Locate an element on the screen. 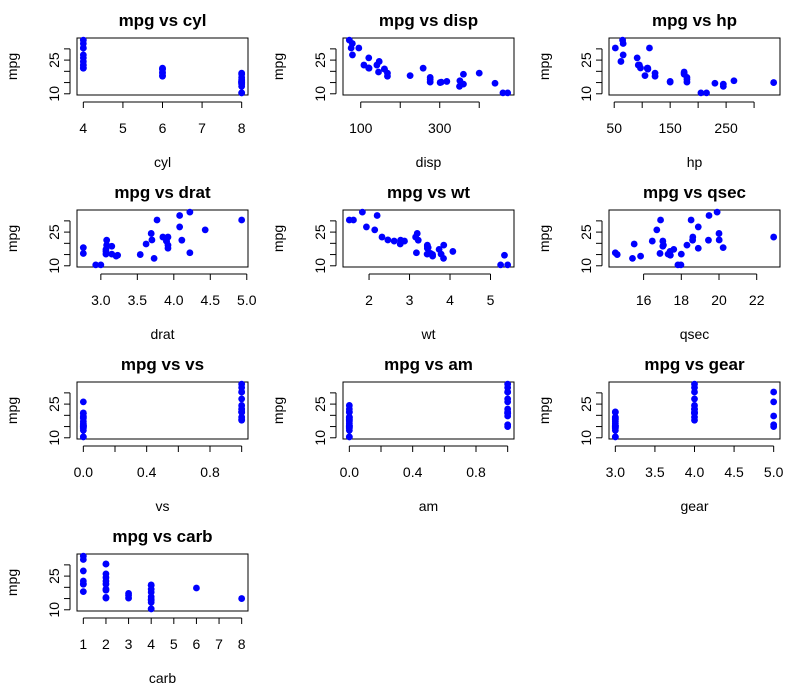  x-tick-label: 4.0 is located at coordinates (695, 472).